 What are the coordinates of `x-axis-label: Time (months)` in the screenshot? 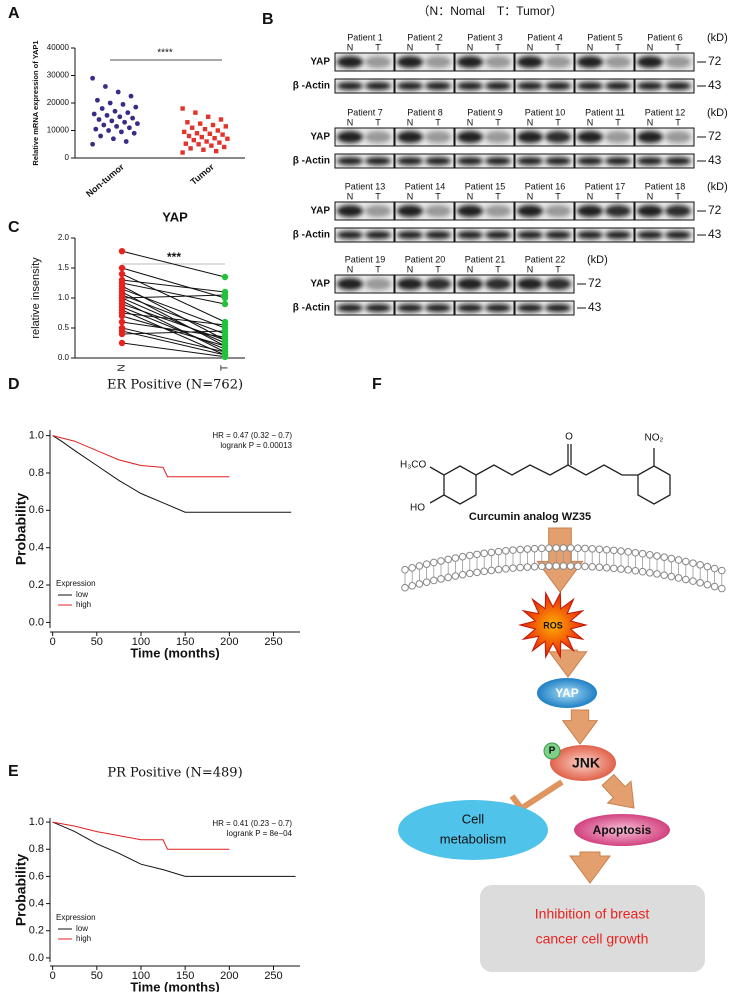 It's located at (174, 652).